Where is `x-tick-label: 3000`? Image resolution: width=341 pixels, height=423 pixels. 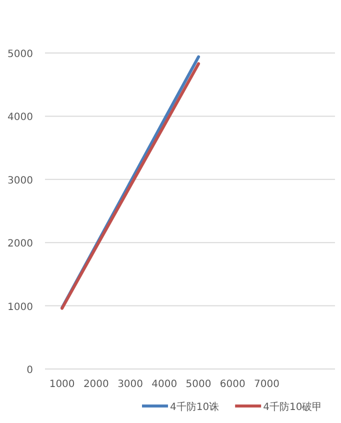
x-tick-label: 3000 is located at coordinates (131, 384).